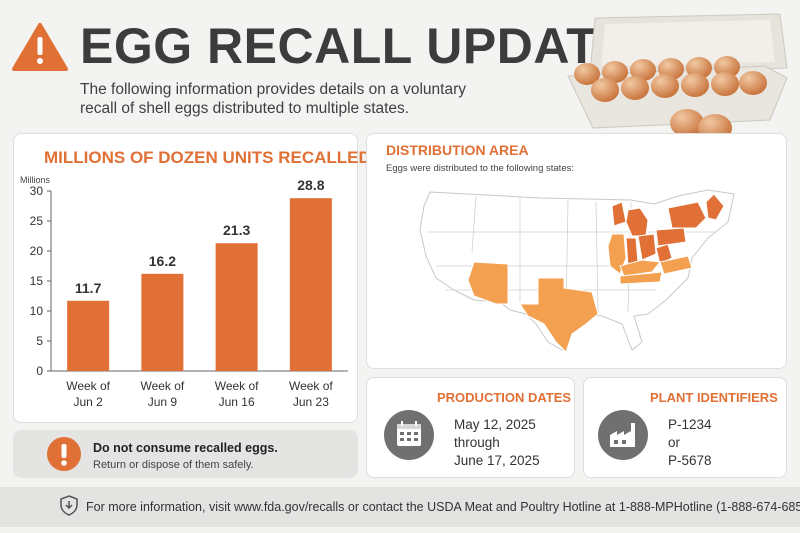 This screenshot has width=800, height=533. I want to click on y-tick-label: 30, so click(37, 191).